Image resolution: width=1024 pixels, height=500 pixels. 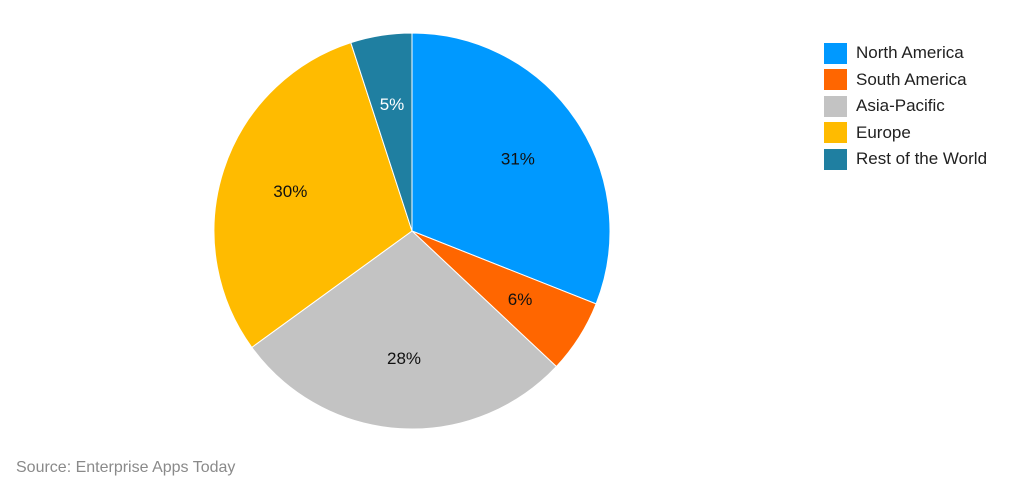 I want to click on legend-item-europe: Europe, so click(x=905, y=133).